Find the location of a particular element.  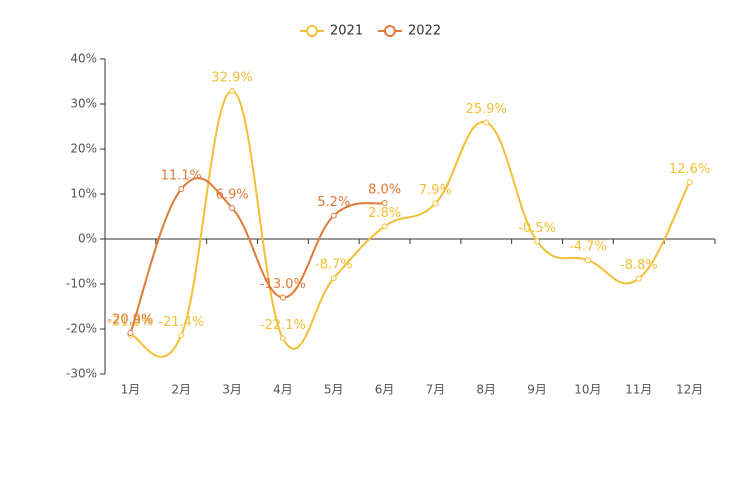

data-label: 6.9% is located at coordinates (232, 194).